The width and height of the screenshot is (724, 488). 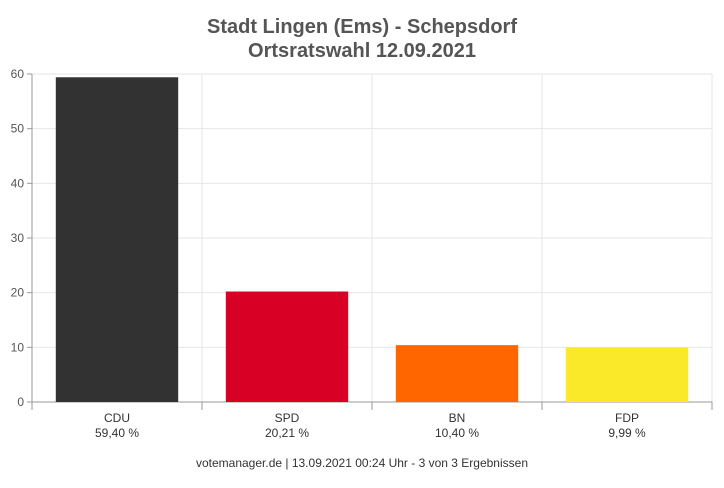 What do you see at coordinates (18, 74) in the screenshot?
I see `y-tick-label: 60` at bounding box center [18, 74].